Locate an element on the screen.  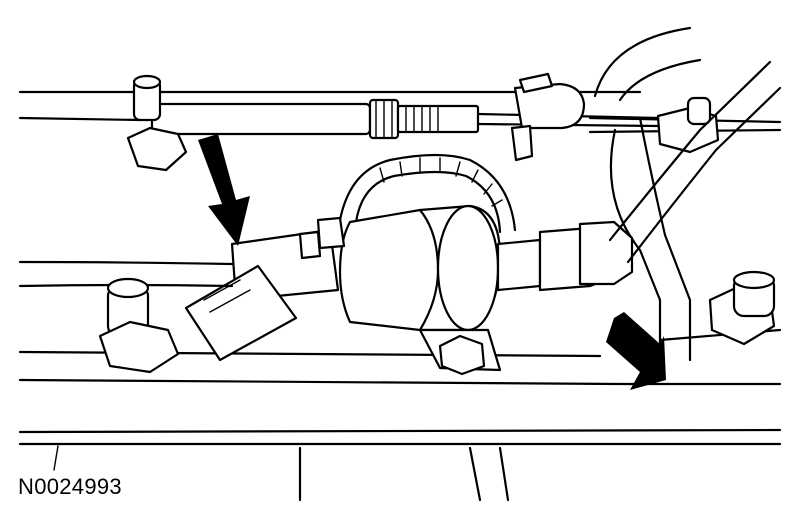
callout-arrow-down is located at coordinates (224, 190).